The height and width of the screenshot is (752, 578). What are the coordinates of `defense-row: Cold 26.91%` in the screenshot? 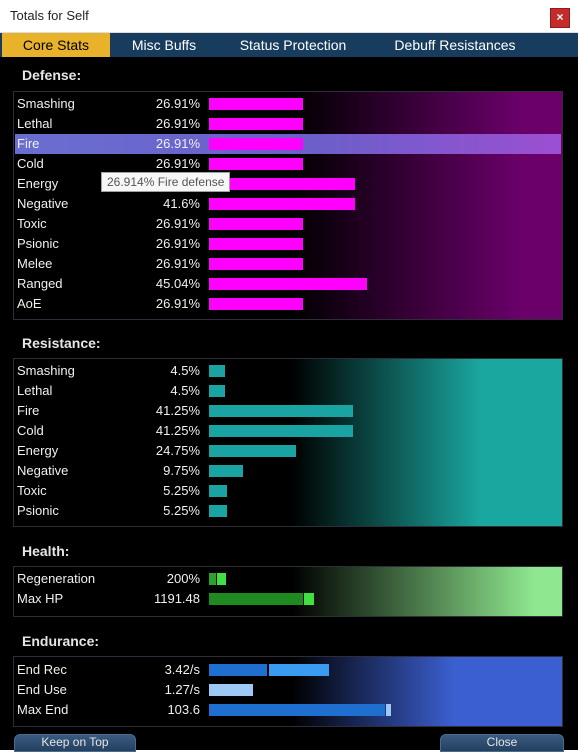 It's located at (288, 164).